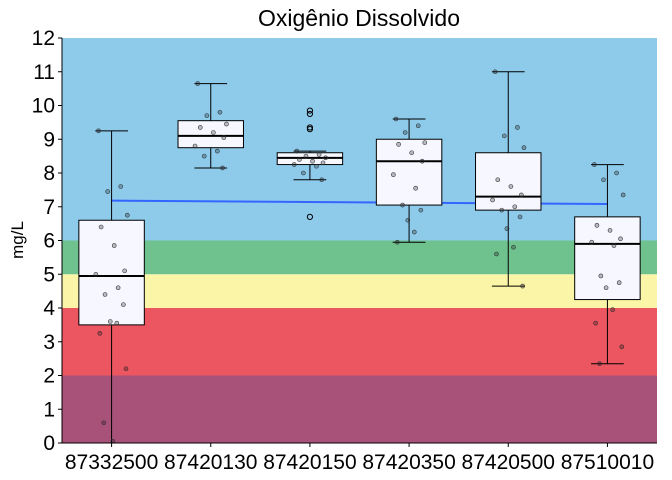 This screenshot has width=672, height=480. I want to click on y-tick-label: 1, so click(49, 409).